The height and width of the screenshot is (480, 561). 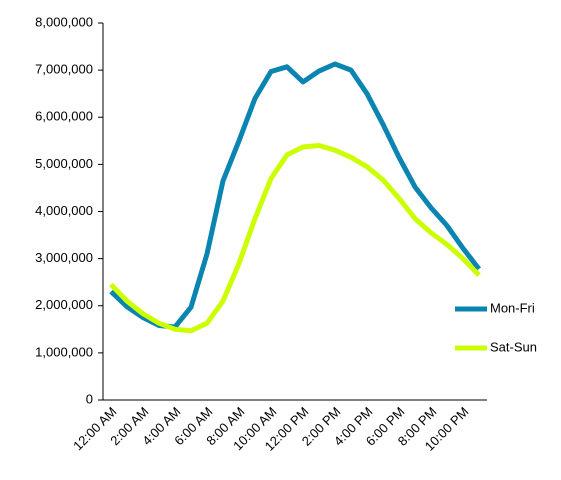 I want to click on x-tick-label: 12:00 AM, so click(x=94, y=428).